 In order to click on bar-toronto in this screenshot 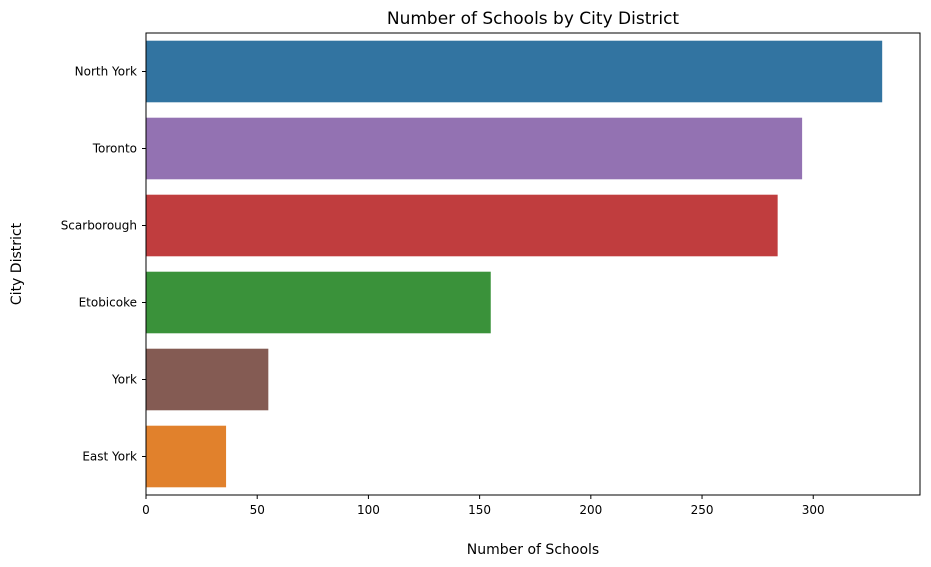, I will do `click(474, 148)`.